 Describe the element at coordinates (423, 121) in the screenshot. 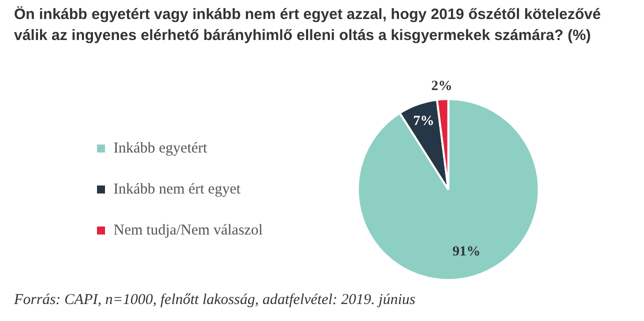

I see `data-label: 7%` at that location.